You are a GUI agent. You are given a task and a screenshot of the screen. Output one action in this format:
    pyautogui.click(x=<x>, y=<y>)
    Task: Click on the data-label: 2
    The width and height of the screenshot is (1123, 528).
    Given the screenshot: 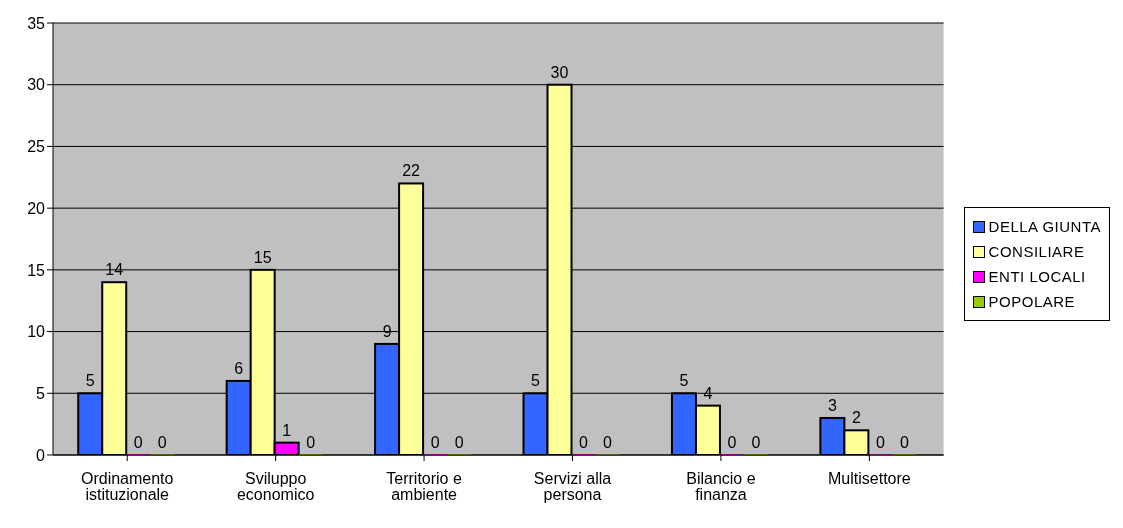 What is the action you would take?
    pyautogui.click(x=856, y=418)
    